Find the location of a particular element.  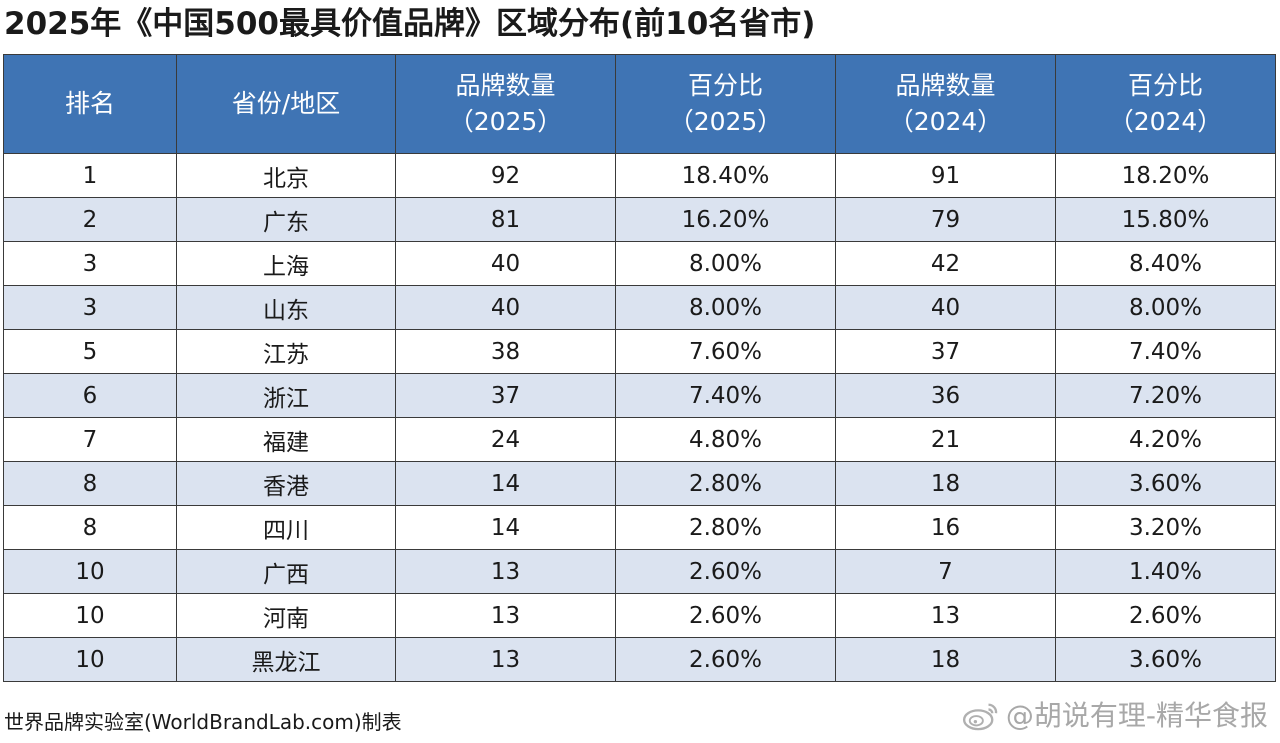

header-count-2024: 品牌数量 （2024） is located at coordinates (945, 104).